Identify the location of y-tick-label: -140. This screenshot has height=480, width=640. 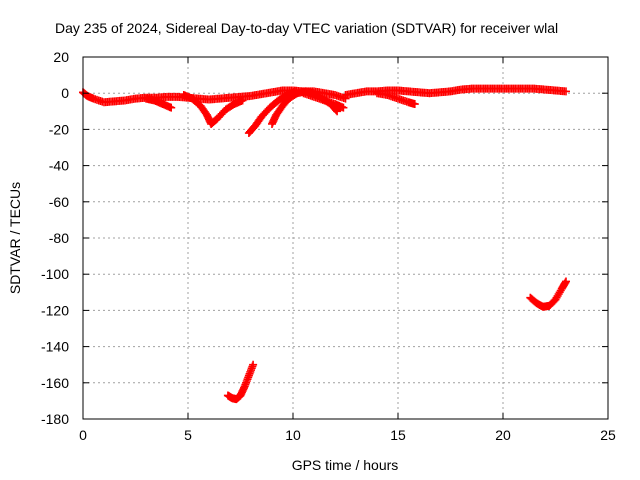
(55, 347).